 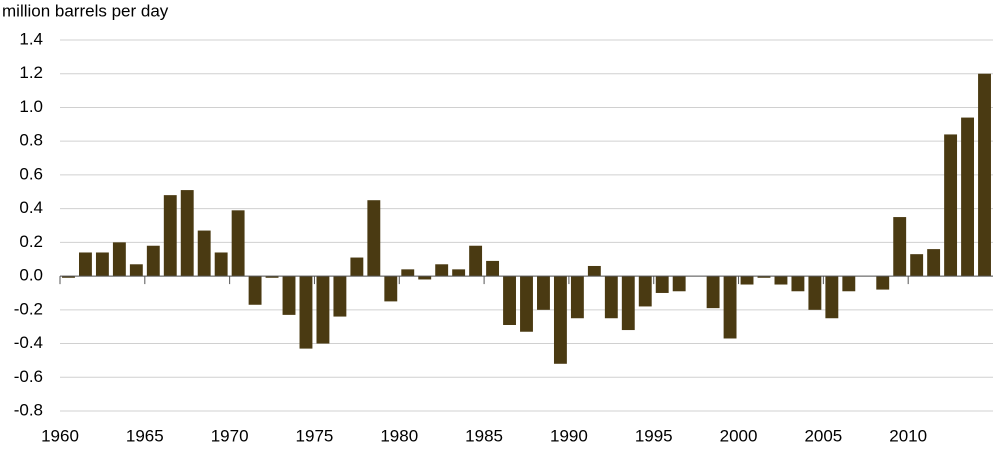 What do you see at coordinates (823, 435) in the screenshot?
I see `x-tick-label: 2005` at bounding box center [823, 435].